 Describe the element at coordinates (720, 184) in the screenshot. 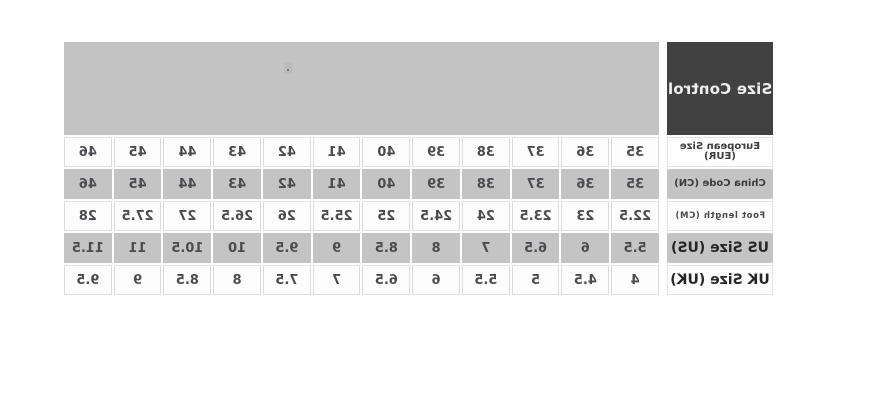

I see `row-label: China Code (CN)` at that location.